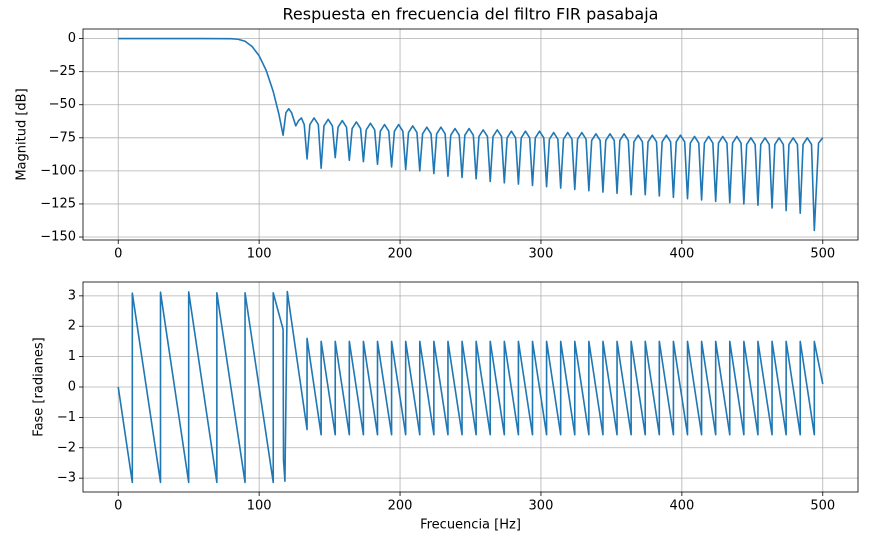  What do you see at coordinates (62, 71) in the screenshot?
I see `y-tick-label: −25` at bounding box center [62, 71].